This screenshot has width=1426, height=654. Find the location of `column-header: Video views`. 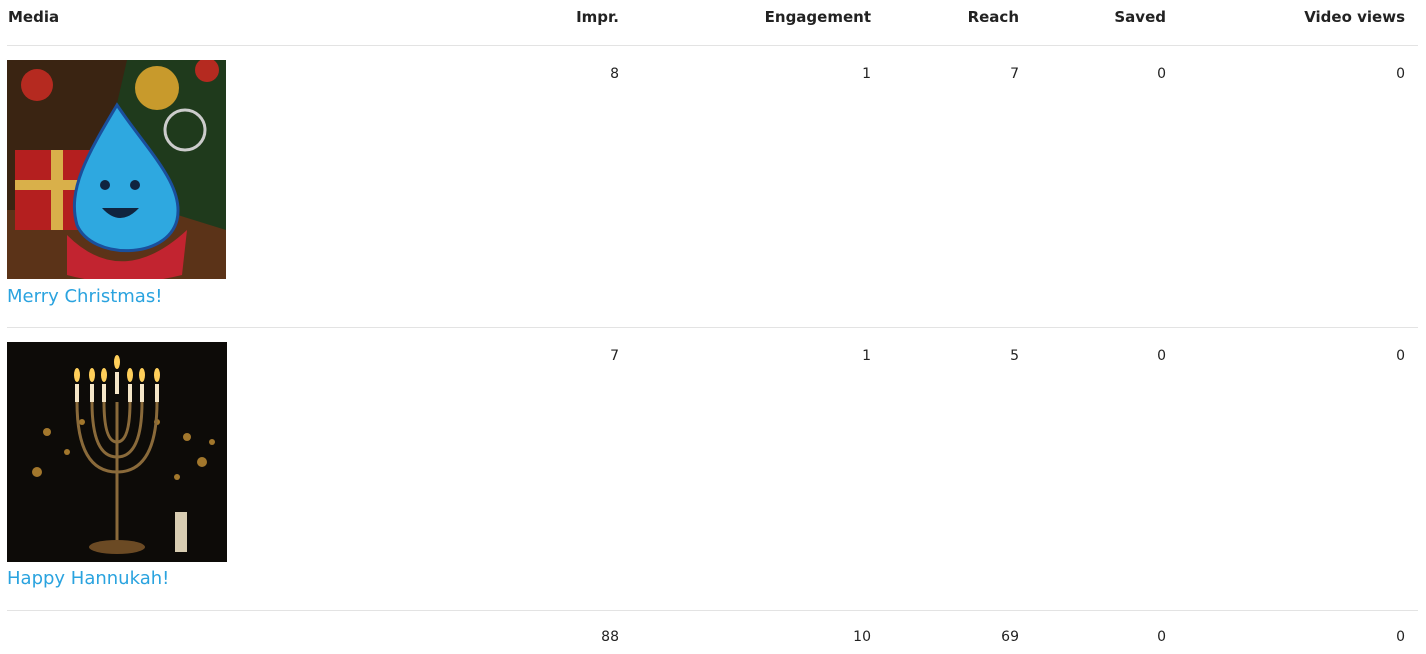

column-header: Video views is located at coordinates (1354, 17).